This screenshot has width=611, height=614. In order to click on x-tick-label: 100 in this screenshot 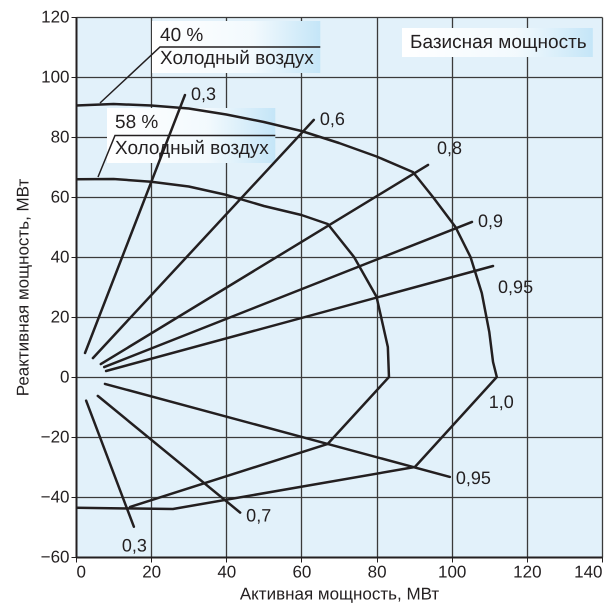, I will do `click(452, 572)`.